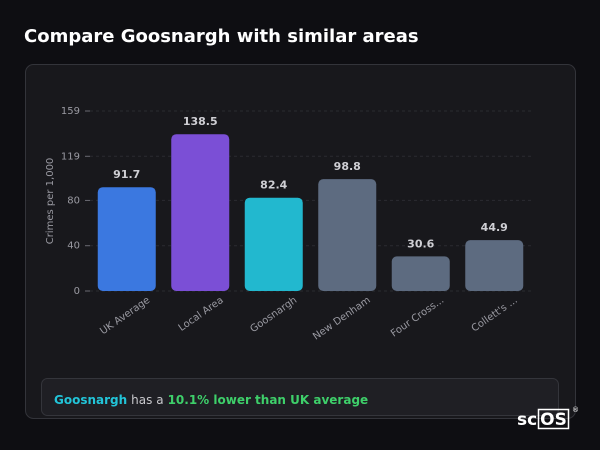 The width and height of the screenshot is (600, 450). I want to click on data-label: 138.5, so click(200, 121).